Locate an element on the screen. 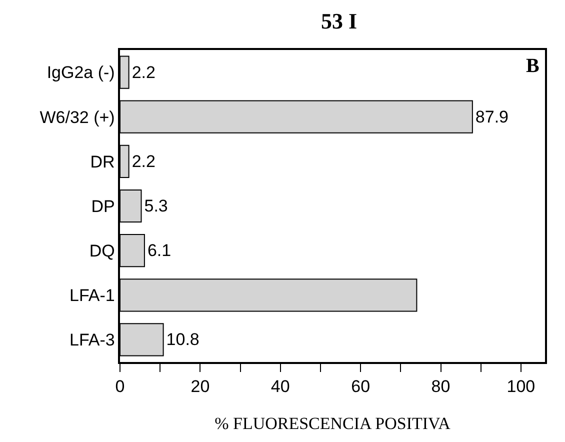 This screenshot has height=442, width=565. y-tick-label: W6/32 (+) is located at coordinates (77, 117).